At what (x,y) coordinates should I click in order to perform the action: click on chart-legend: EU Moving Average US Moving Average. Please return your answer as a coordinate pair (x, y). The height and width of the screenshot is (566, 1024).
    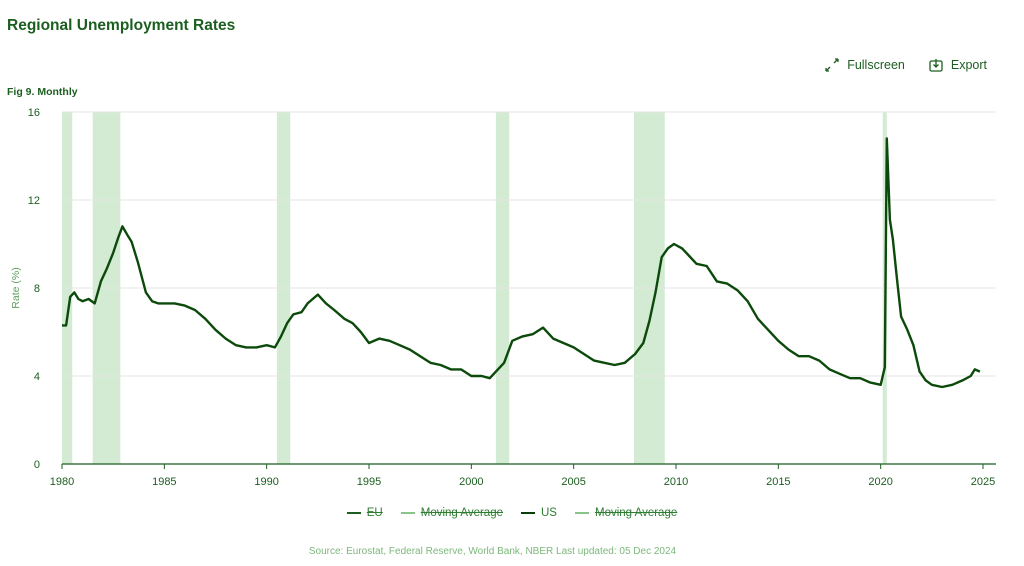
    Looking at the image, I should click on (512, 513).